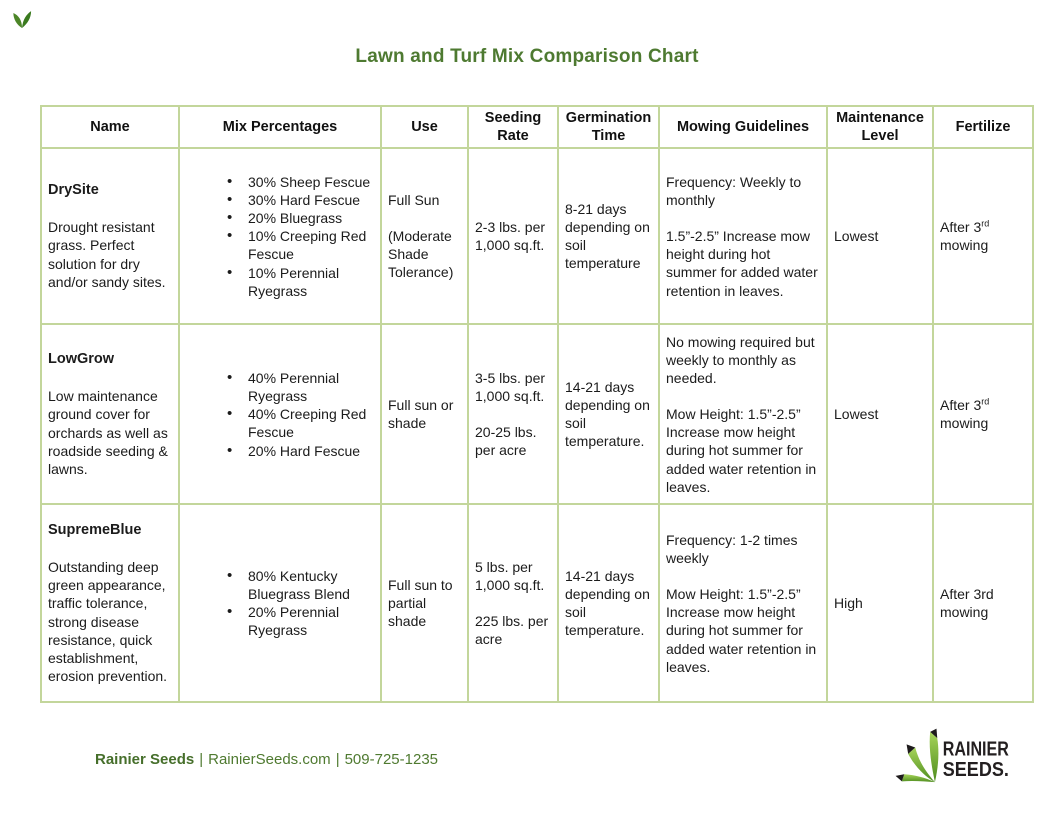 This screenshot has height=814, width=1054. What do you see at coordinates (300, 200) in the screenshot?
I see `mix-item: 30% Hard Fescue` at bounding box center [300, 200].